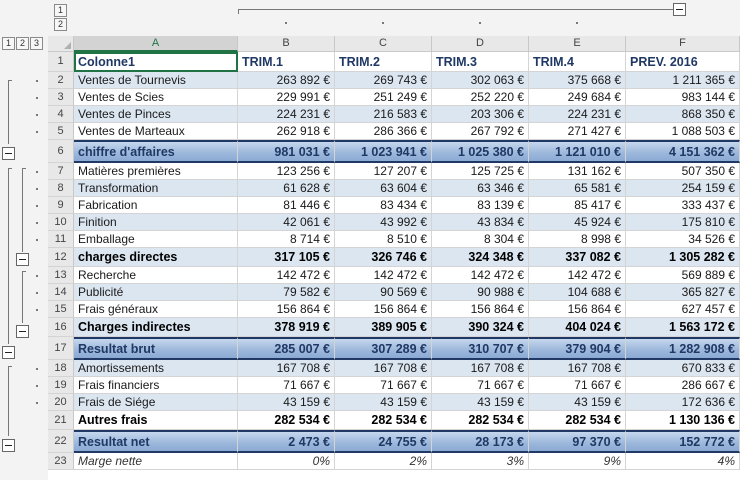 The width and height of the screenshot is (740, 480). I want to click on row-number: 23, so click(61, 461).